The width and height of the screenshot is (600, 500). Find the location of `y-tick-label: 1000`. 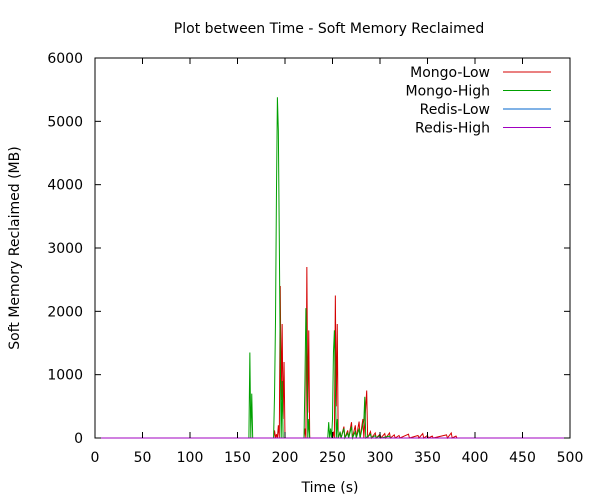

y-tick-label: 1000 is located at coordinates (65, 376).